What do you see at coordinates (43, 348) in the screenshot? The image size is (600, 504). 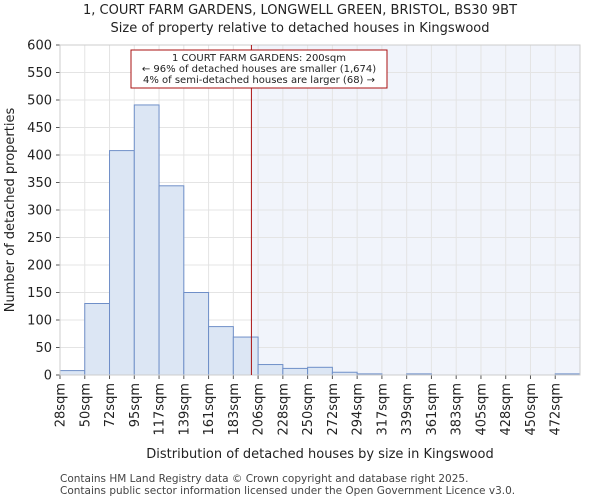 I see `y-tick-label: 50` at bounding box center [43, 348].